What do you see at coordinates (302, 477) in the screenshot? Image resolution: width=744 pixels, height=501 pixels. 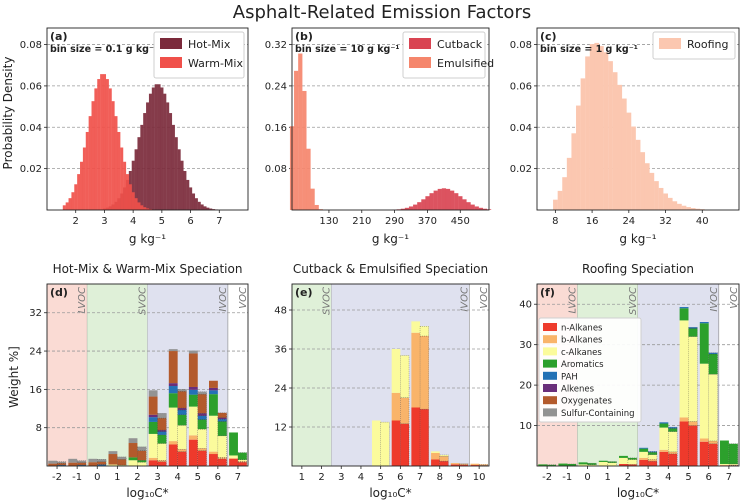 I see `x-tick-label: 1` at bounding box center [302, 477].